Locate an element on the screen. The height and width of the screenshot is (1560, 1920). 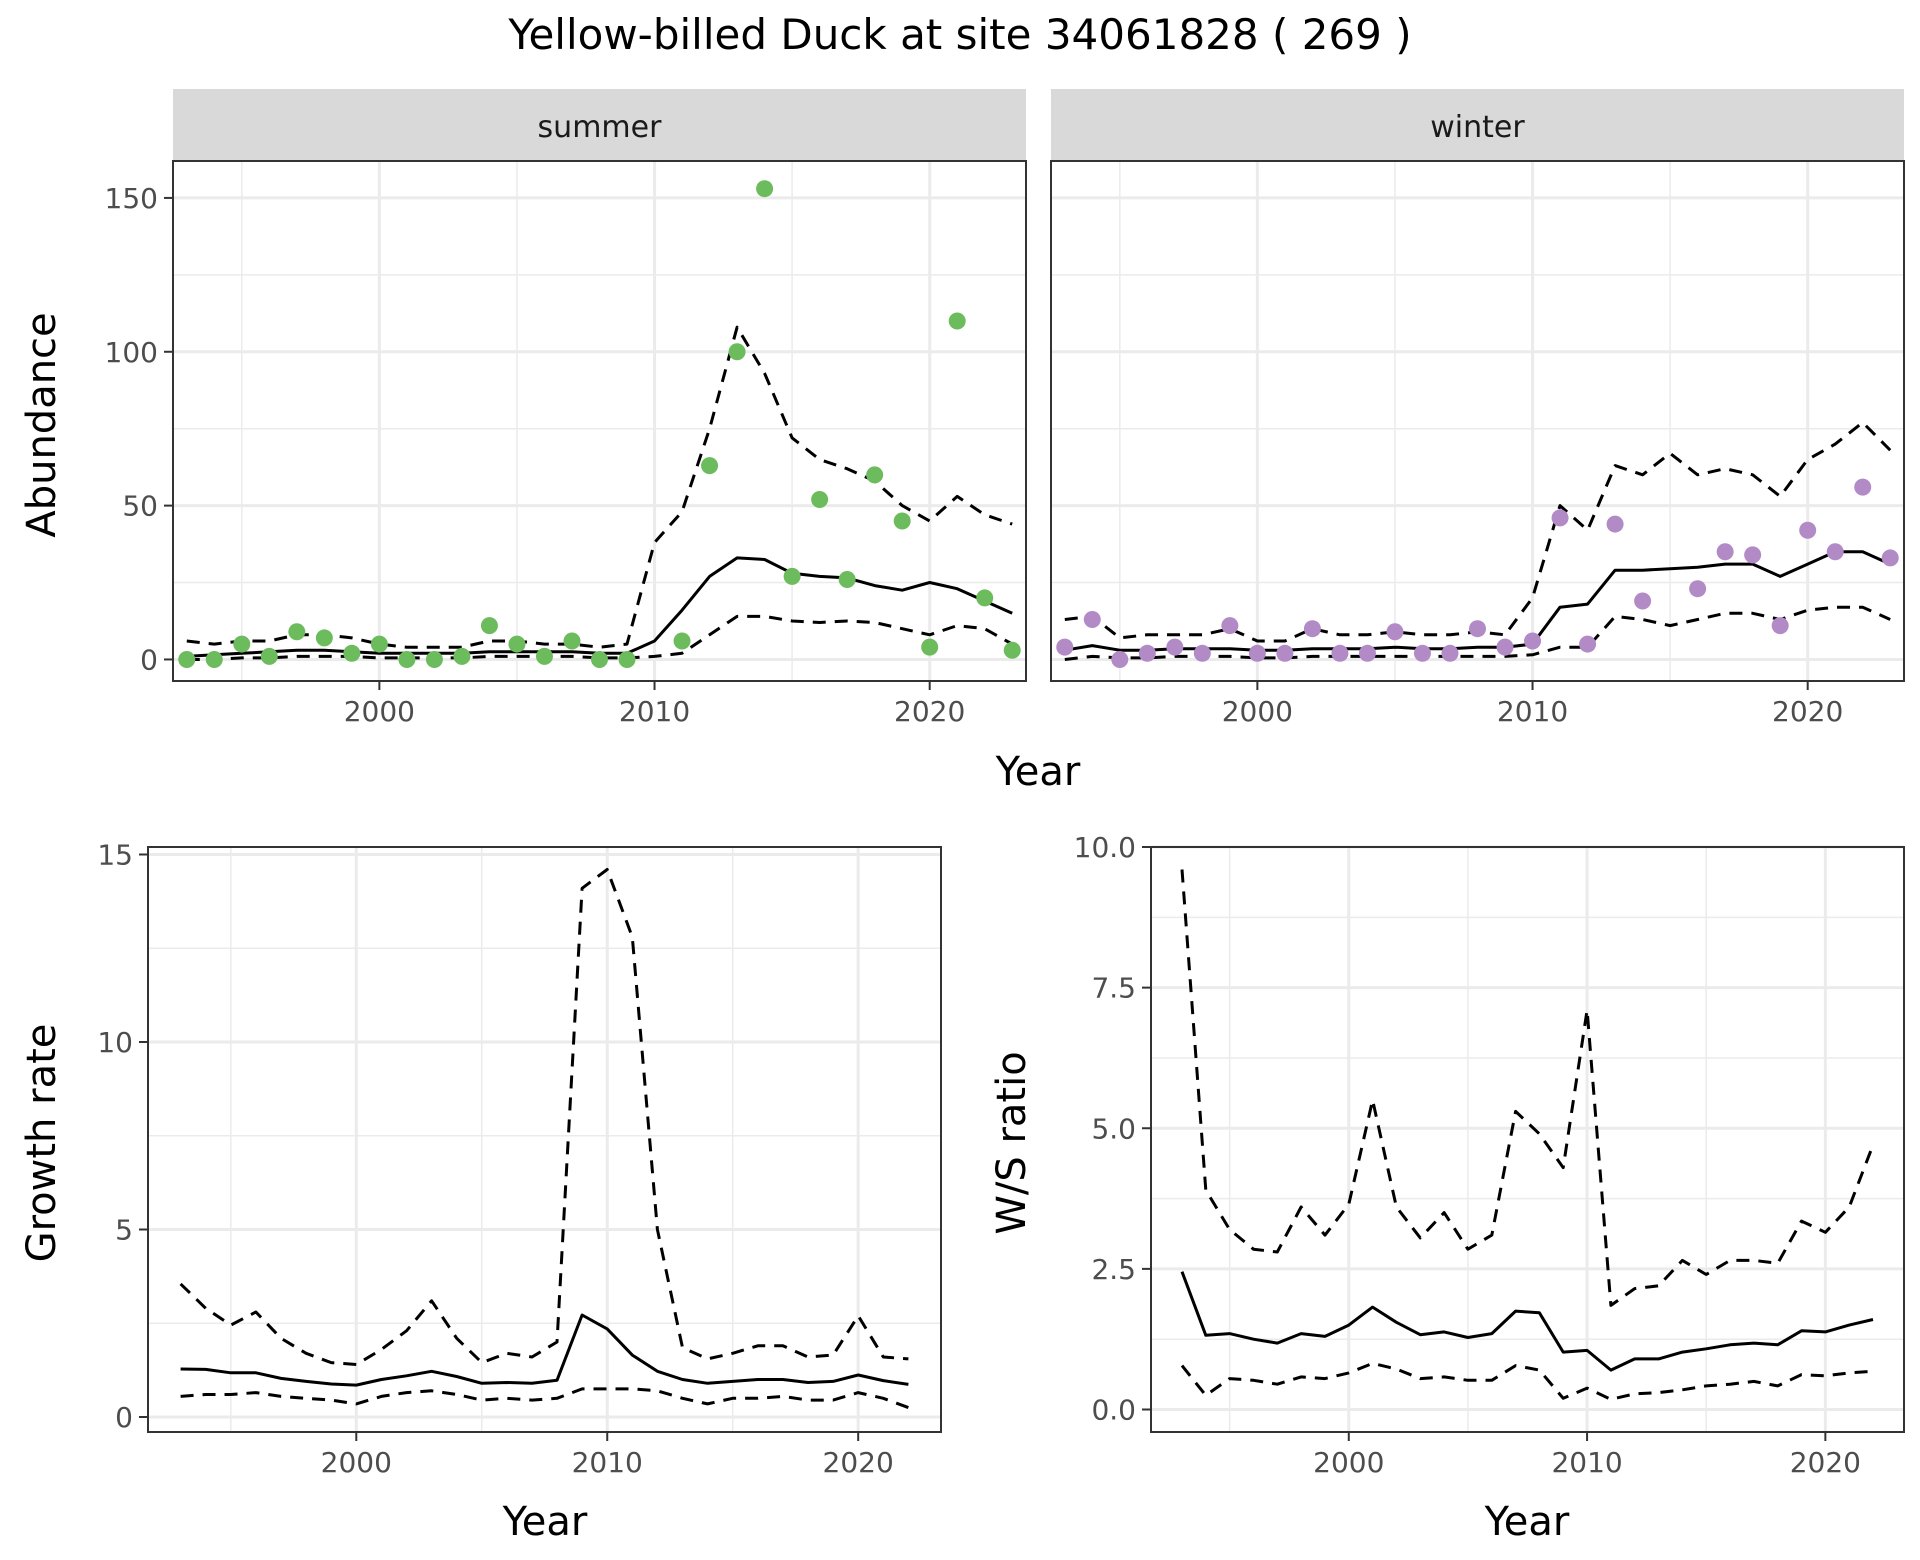
ws-ratio-x-axis-title: Year is located at coordinates (1527, 1522).